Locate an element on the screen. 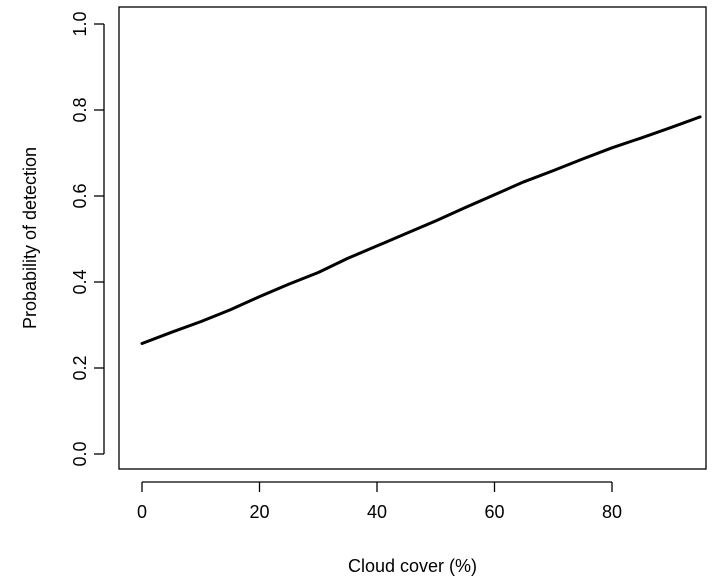  x-tick-label: 20 is located at coordinates (259, 512).